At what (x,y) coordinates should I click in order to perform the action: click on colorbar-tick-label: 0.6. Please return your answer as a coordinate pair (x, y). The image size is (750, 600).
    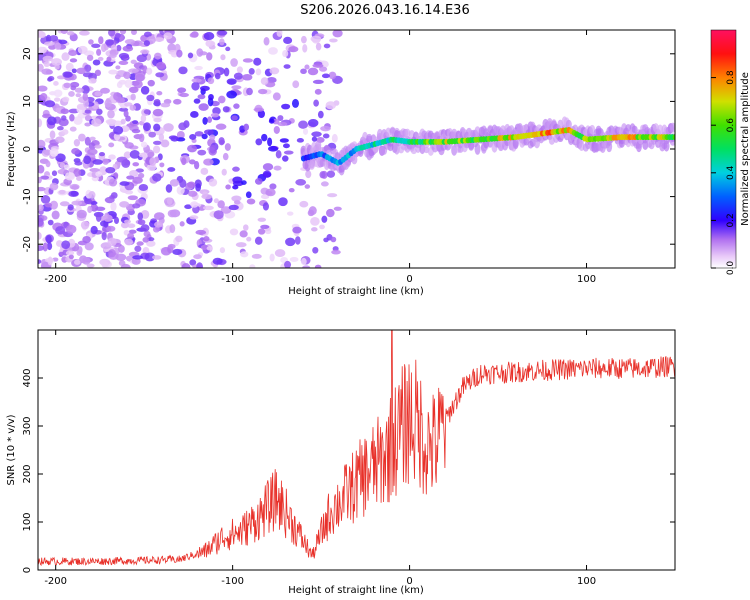
    Looking at the image, I should click on (731, 125).